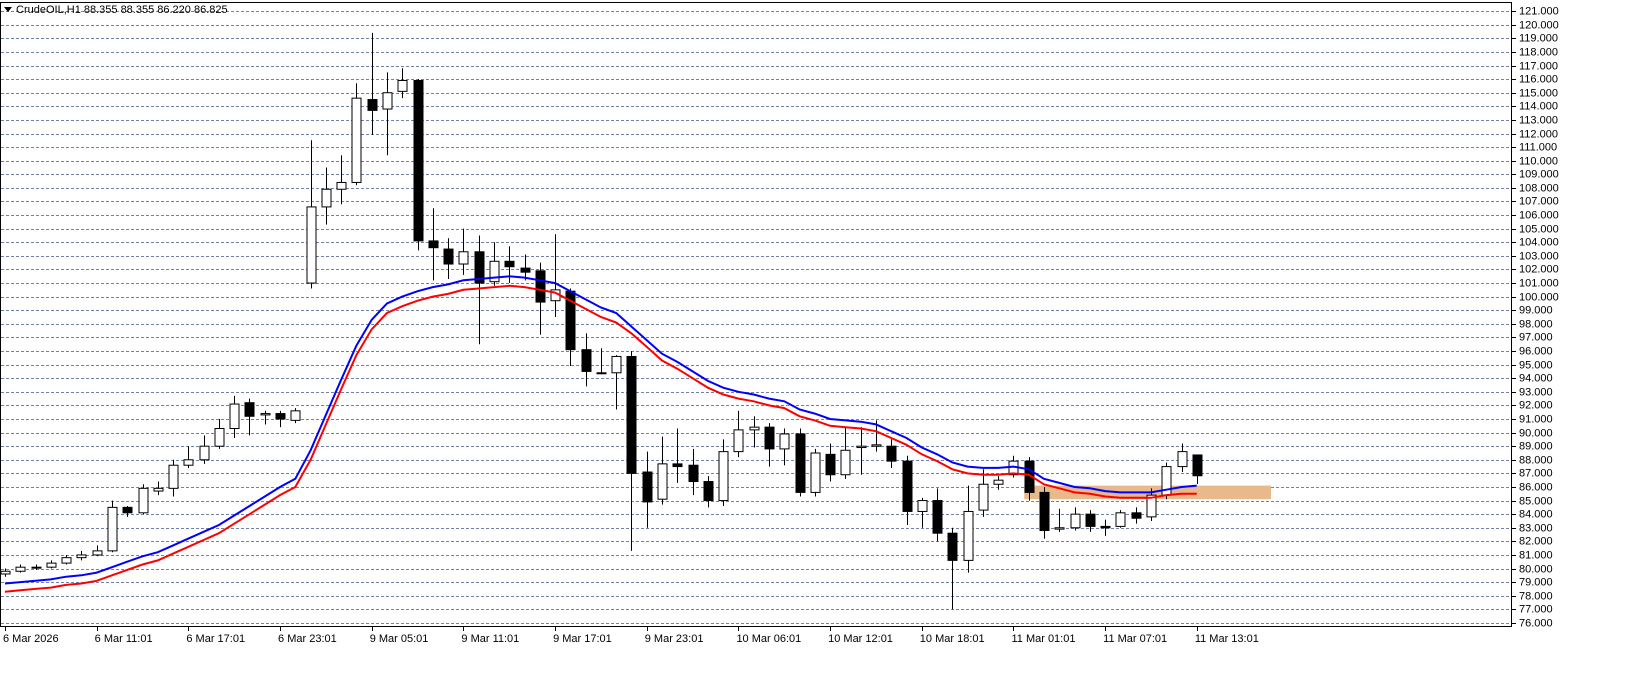 This screenshot has height=680, width=1641. What do you see at coordinates (1536, 555) in the screenshot?
I see `y-tick-label: 81.000` at bounding box center [1536, 555].